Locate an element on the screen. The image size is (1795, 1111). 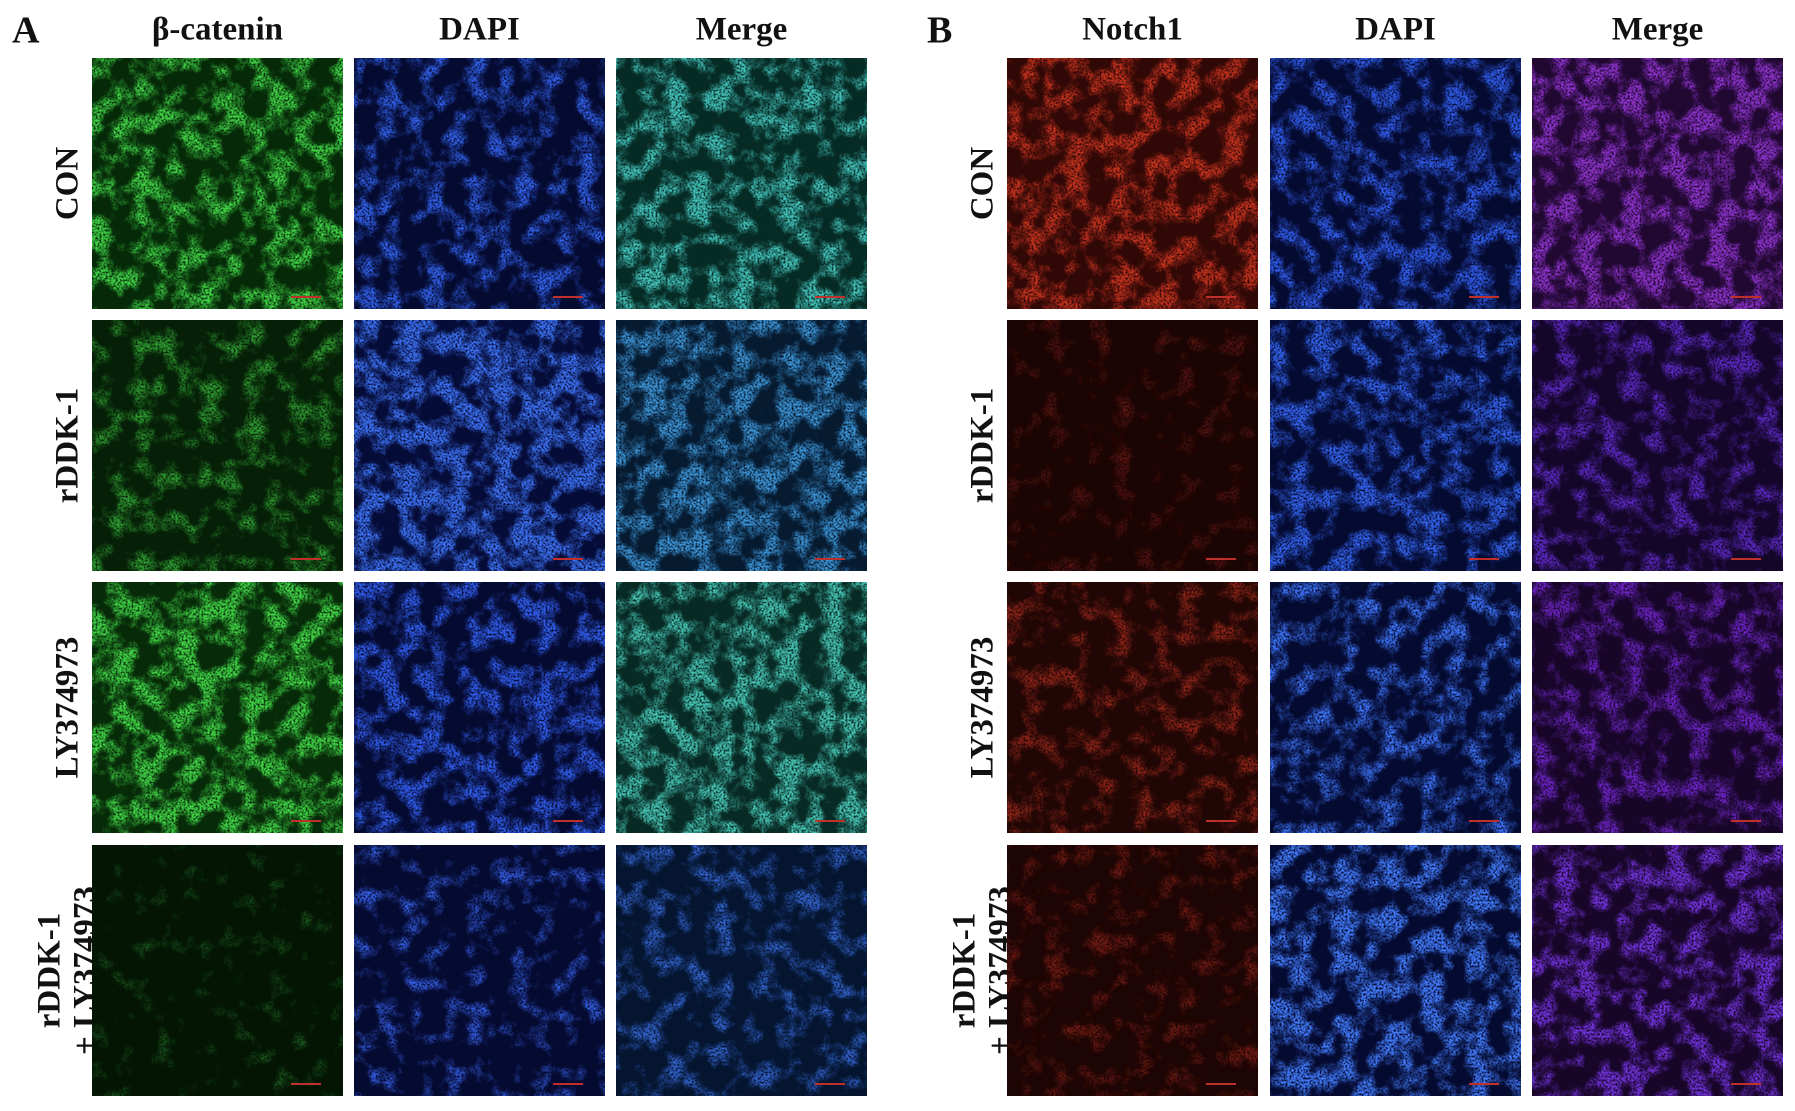
panel-label: A is located at coordinates (26, 31).